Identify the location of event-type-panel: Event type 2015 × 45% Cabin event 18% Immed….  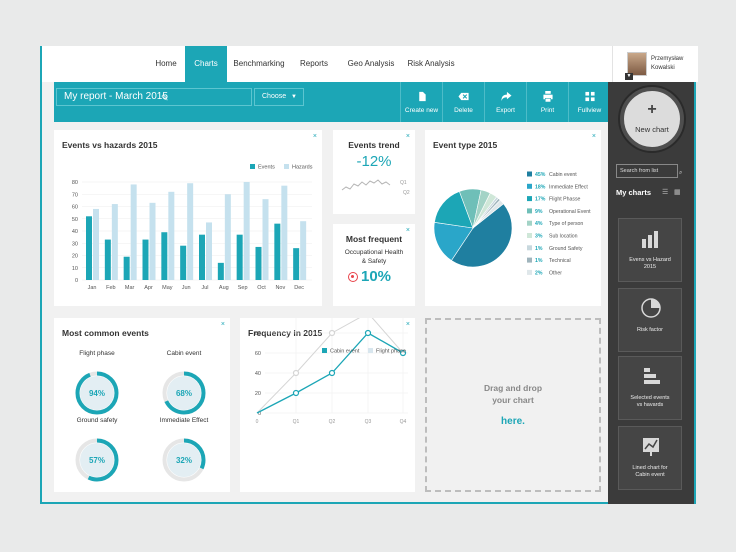
(513, 218).